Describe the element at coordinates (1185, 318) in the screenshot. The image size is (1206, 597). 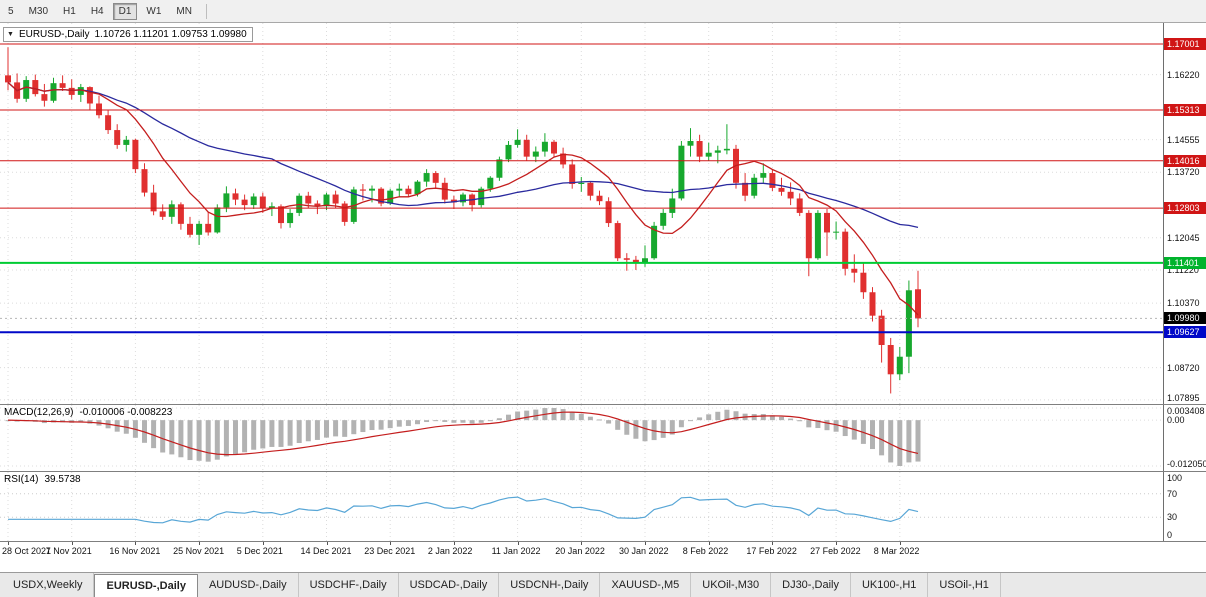
I see `price-level-badge: 1.09980` at that location.